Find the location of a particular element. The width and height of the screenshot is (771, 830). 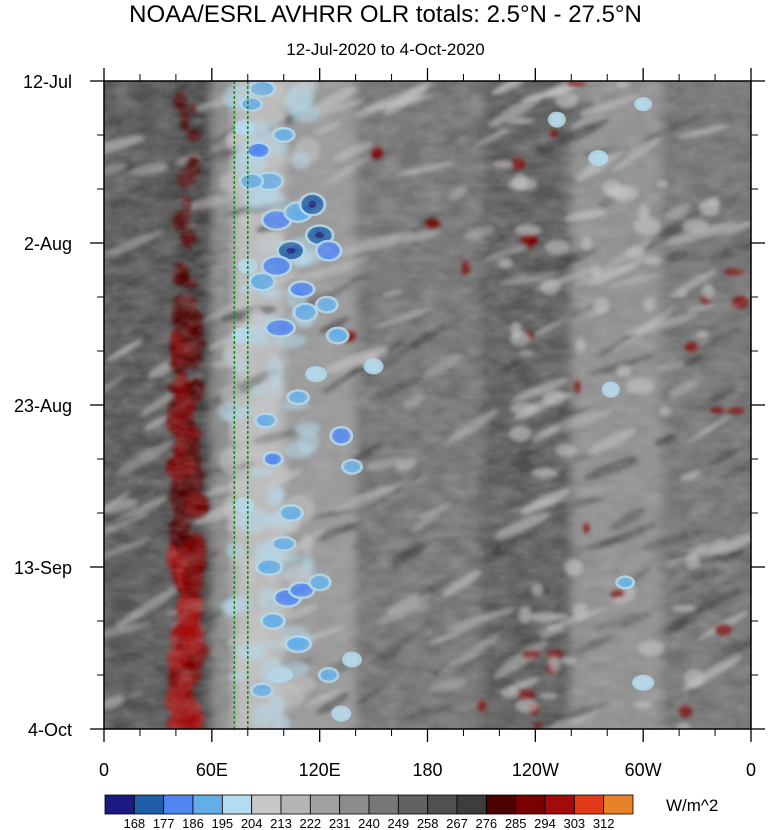

colorbar-label: 276 is located at coordinates (486, 823).